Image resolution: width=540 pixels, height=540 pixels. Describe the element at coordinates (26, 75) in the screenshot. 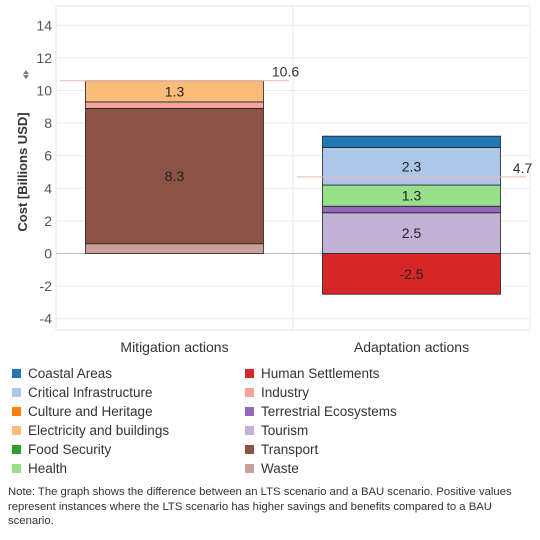

I see `sort-icon` at that location.